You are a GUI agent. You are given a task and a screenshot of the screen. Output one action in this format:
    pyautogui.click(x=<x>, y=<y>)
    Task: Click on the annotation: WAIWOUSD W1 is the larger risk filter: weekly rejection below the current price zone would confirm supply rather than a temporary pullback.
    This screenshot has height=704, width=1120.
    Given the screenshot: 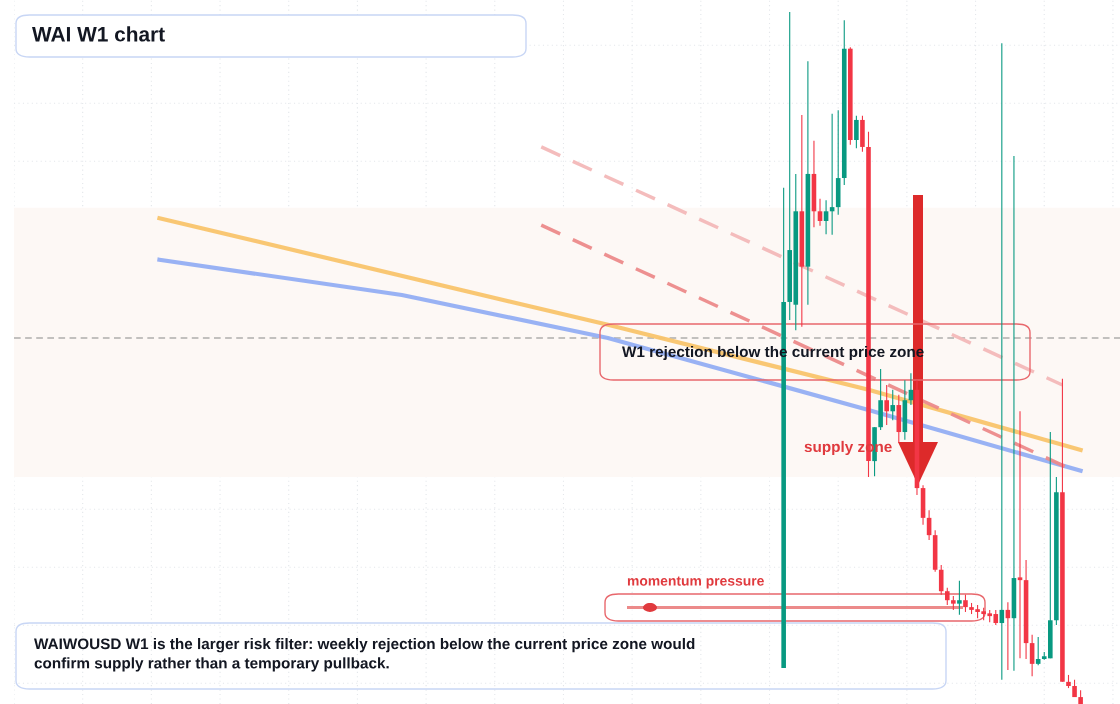 What is the action you would take?
    pyautogui.click(x=364, y=655)
    